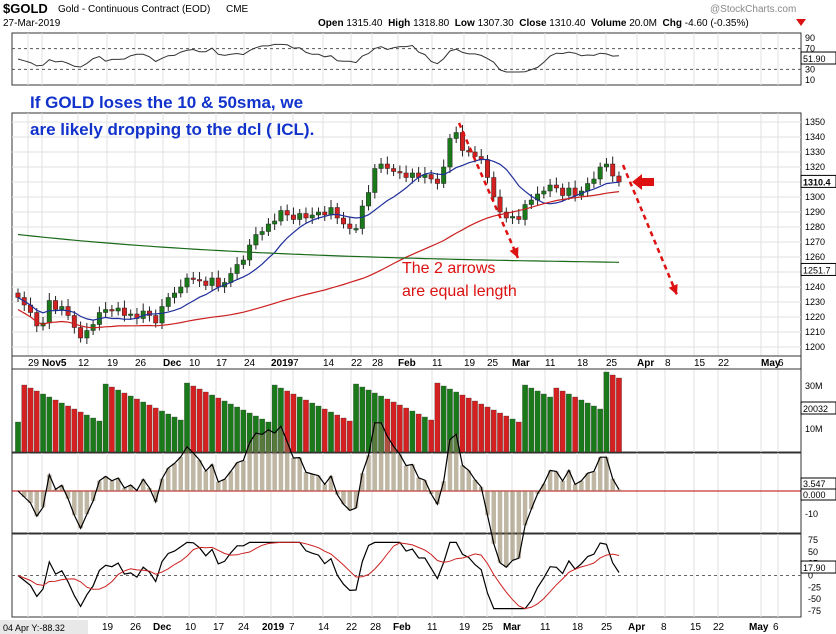 The image size is (836, 634). Describe the element at coordinates (378, 363) in the screenshot. I see `x-axis-label: 28` at that location.